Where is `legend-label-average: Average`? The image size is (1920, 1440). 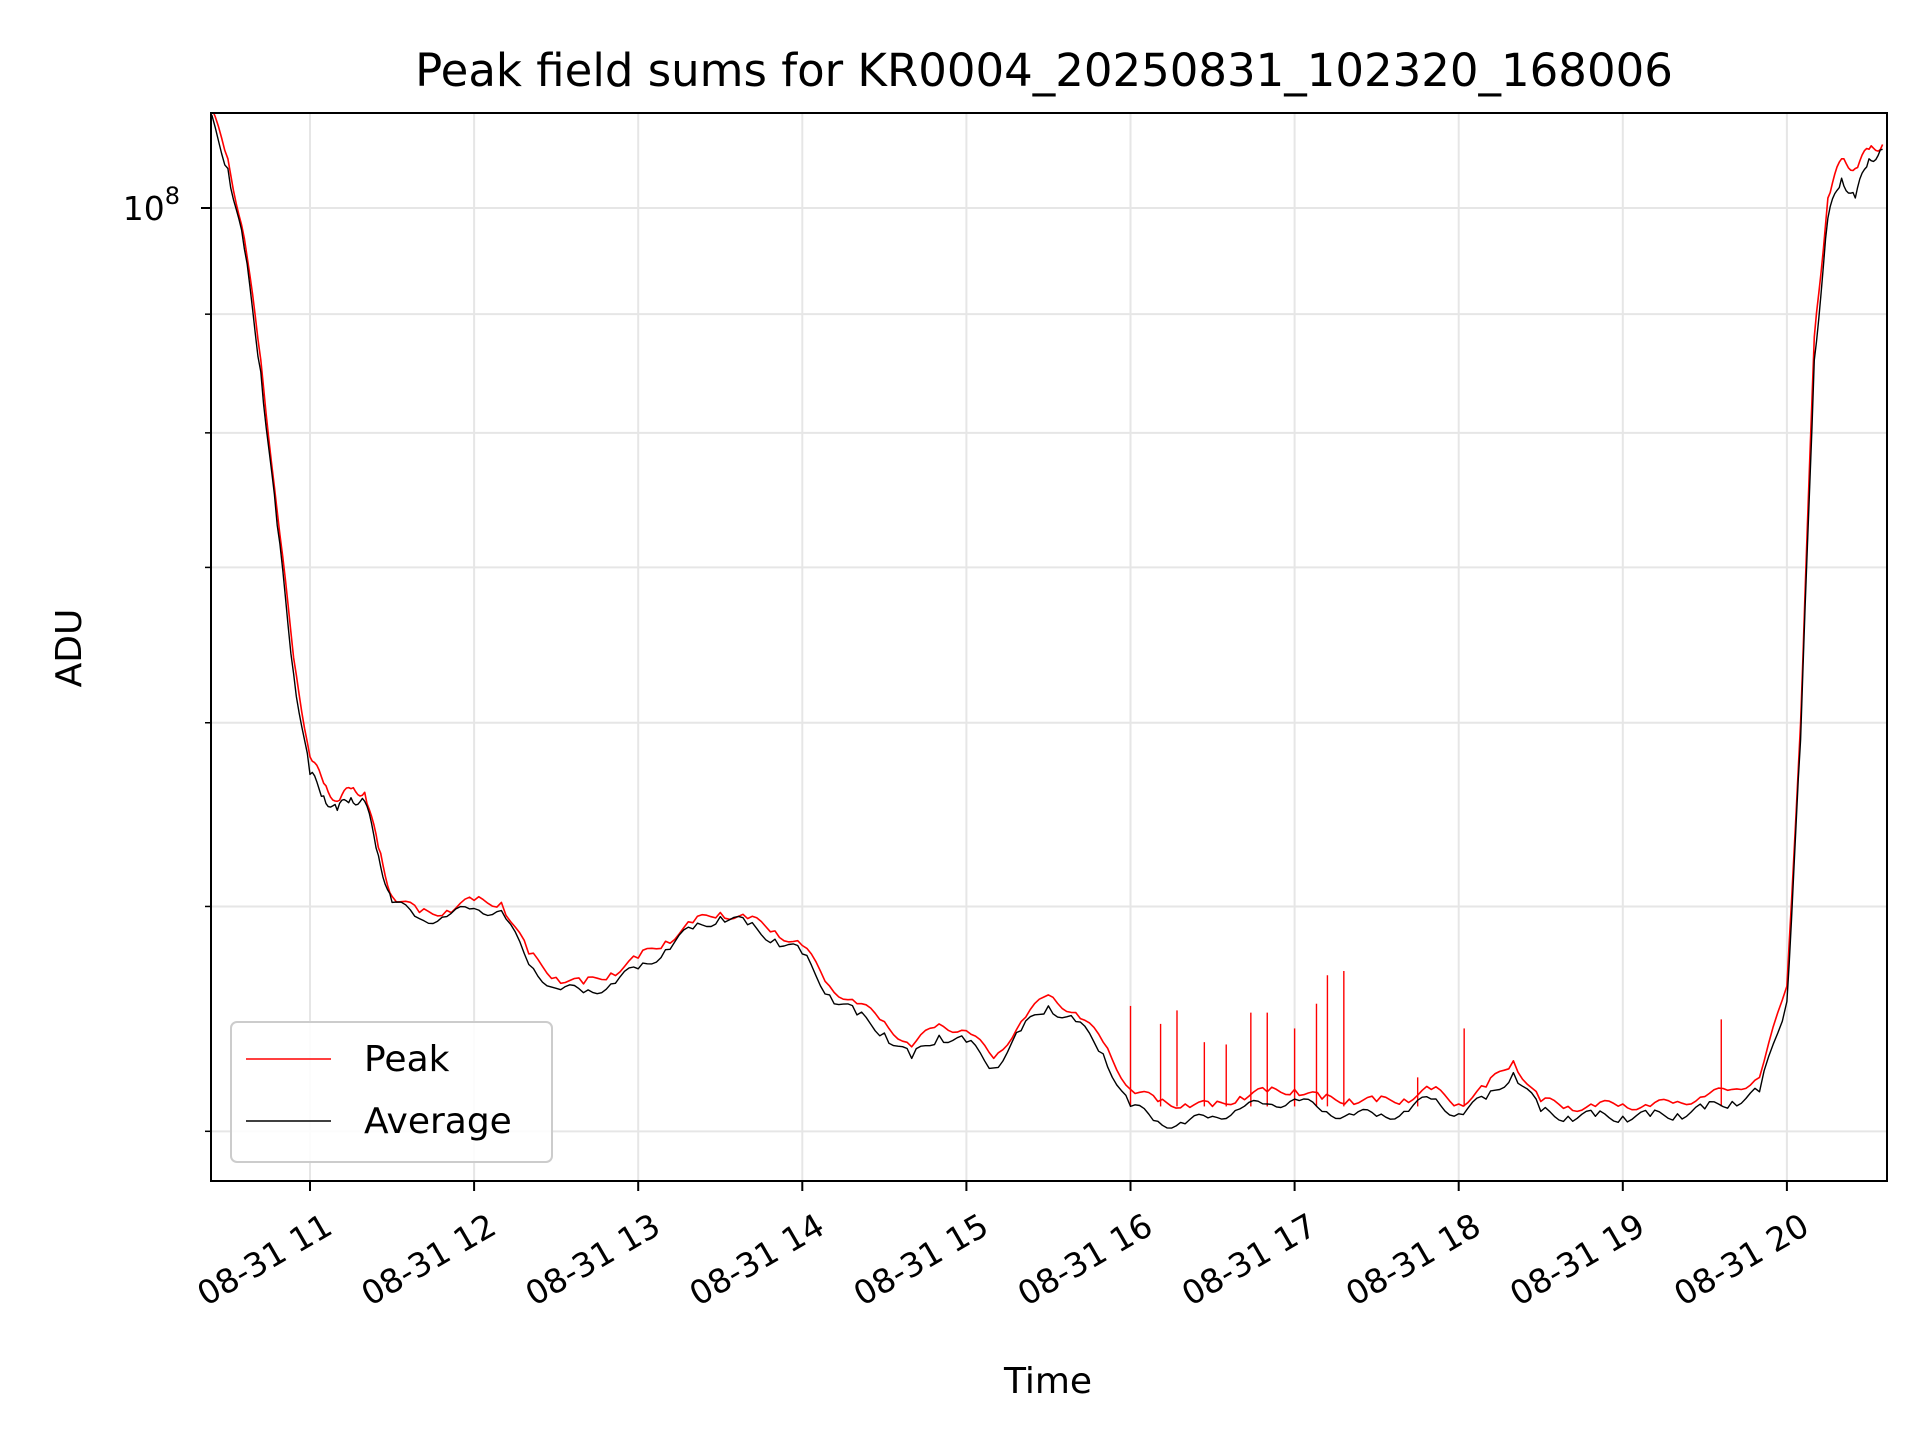 legend-label-average: Average is located at coordinates (438, 1121).